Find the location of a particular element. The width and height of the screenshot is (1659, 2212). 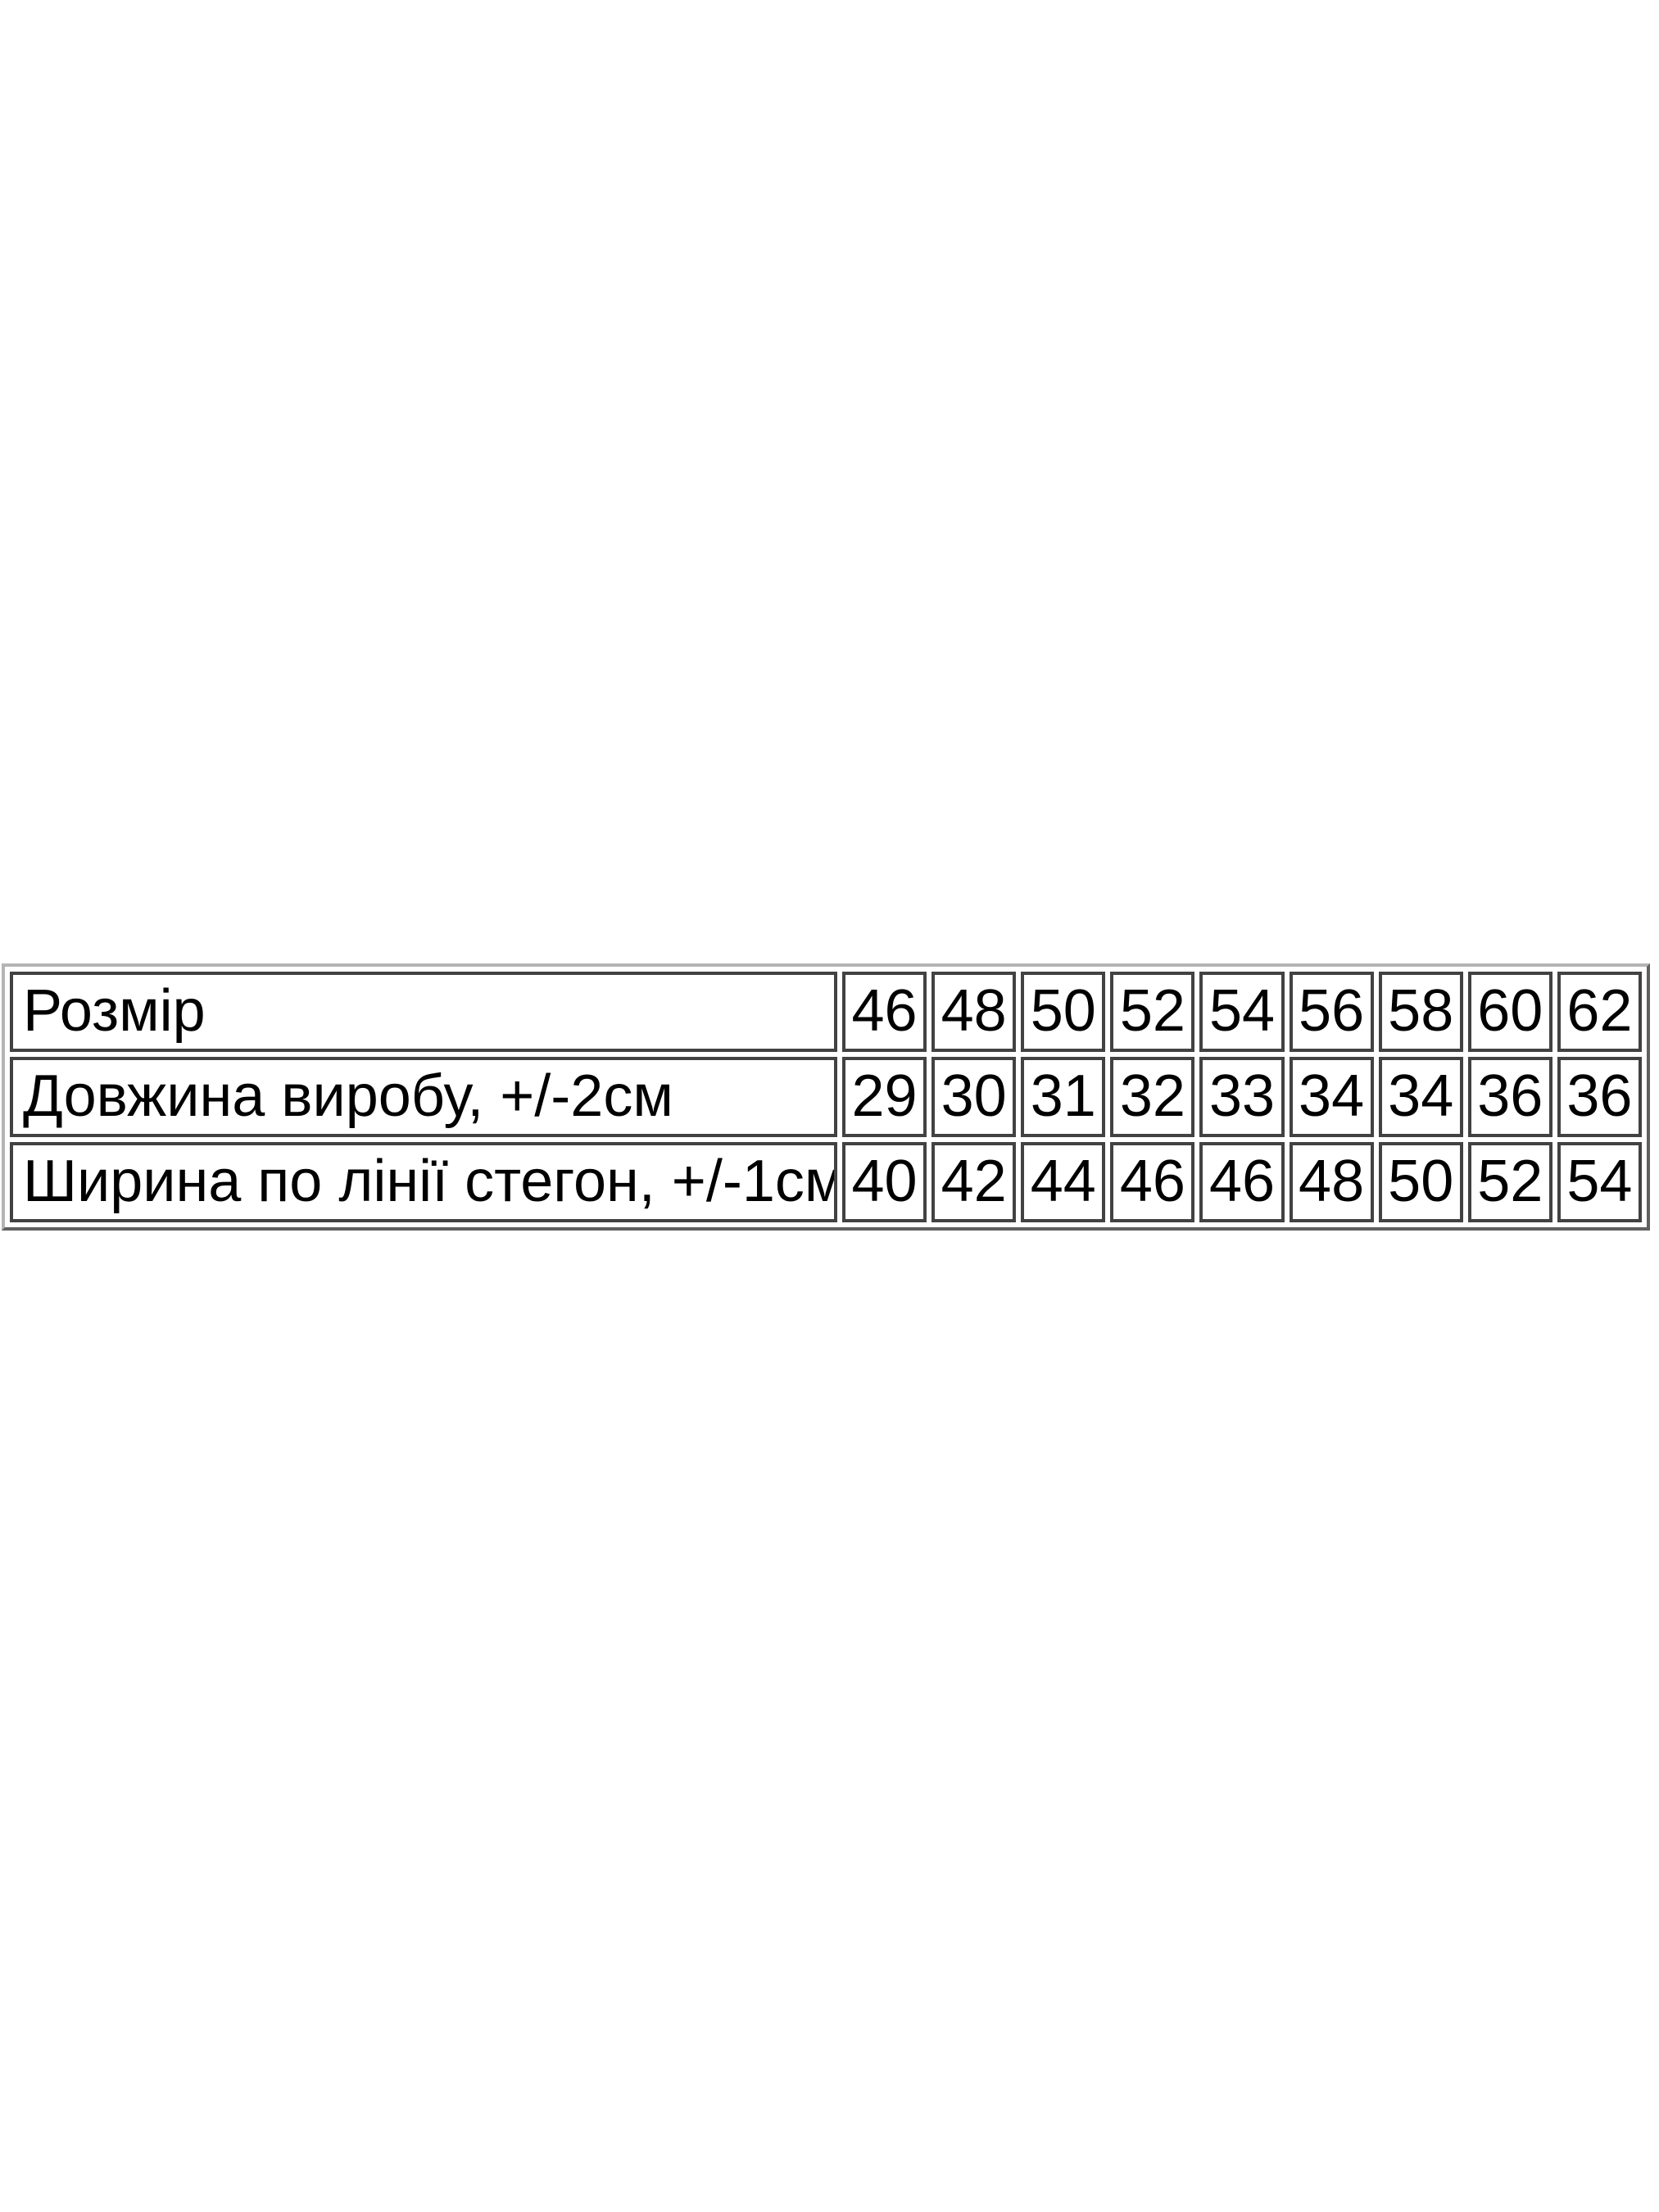

row-label-size: Розмір is located at coordinates (423, 1012).